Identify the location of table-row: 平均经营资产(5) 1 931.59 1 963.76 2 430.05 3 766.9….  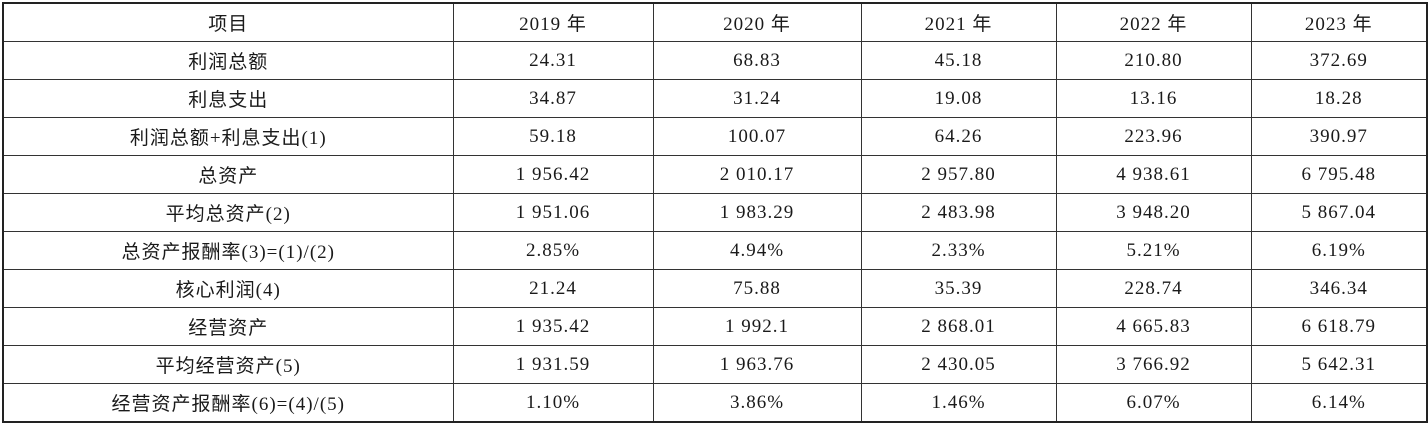
(715, 364).